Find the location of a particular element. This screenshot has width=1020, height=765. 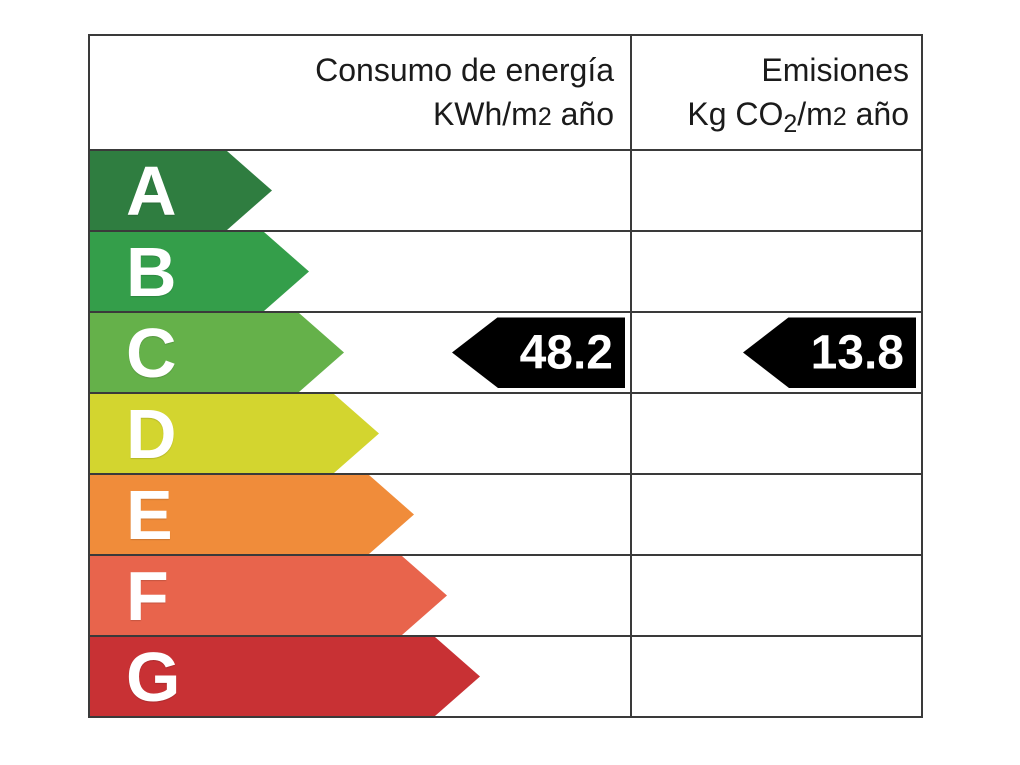

rating-cell-consumo-d: D is located at coordinates (361, 433).